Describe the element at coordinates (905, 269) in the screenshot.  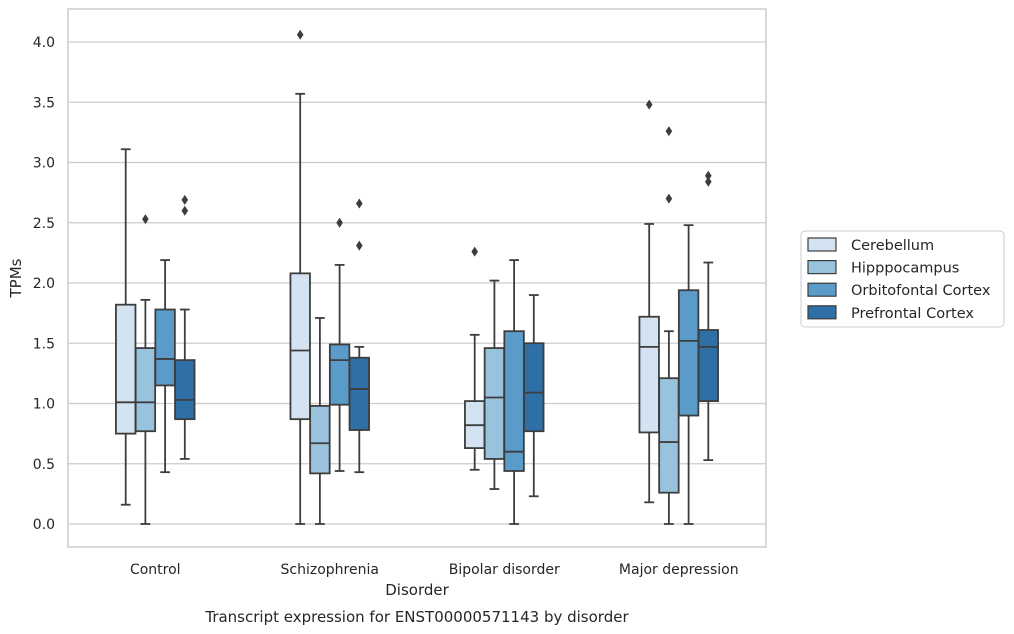
I see `legend-label: Hipppocampus` at that location.